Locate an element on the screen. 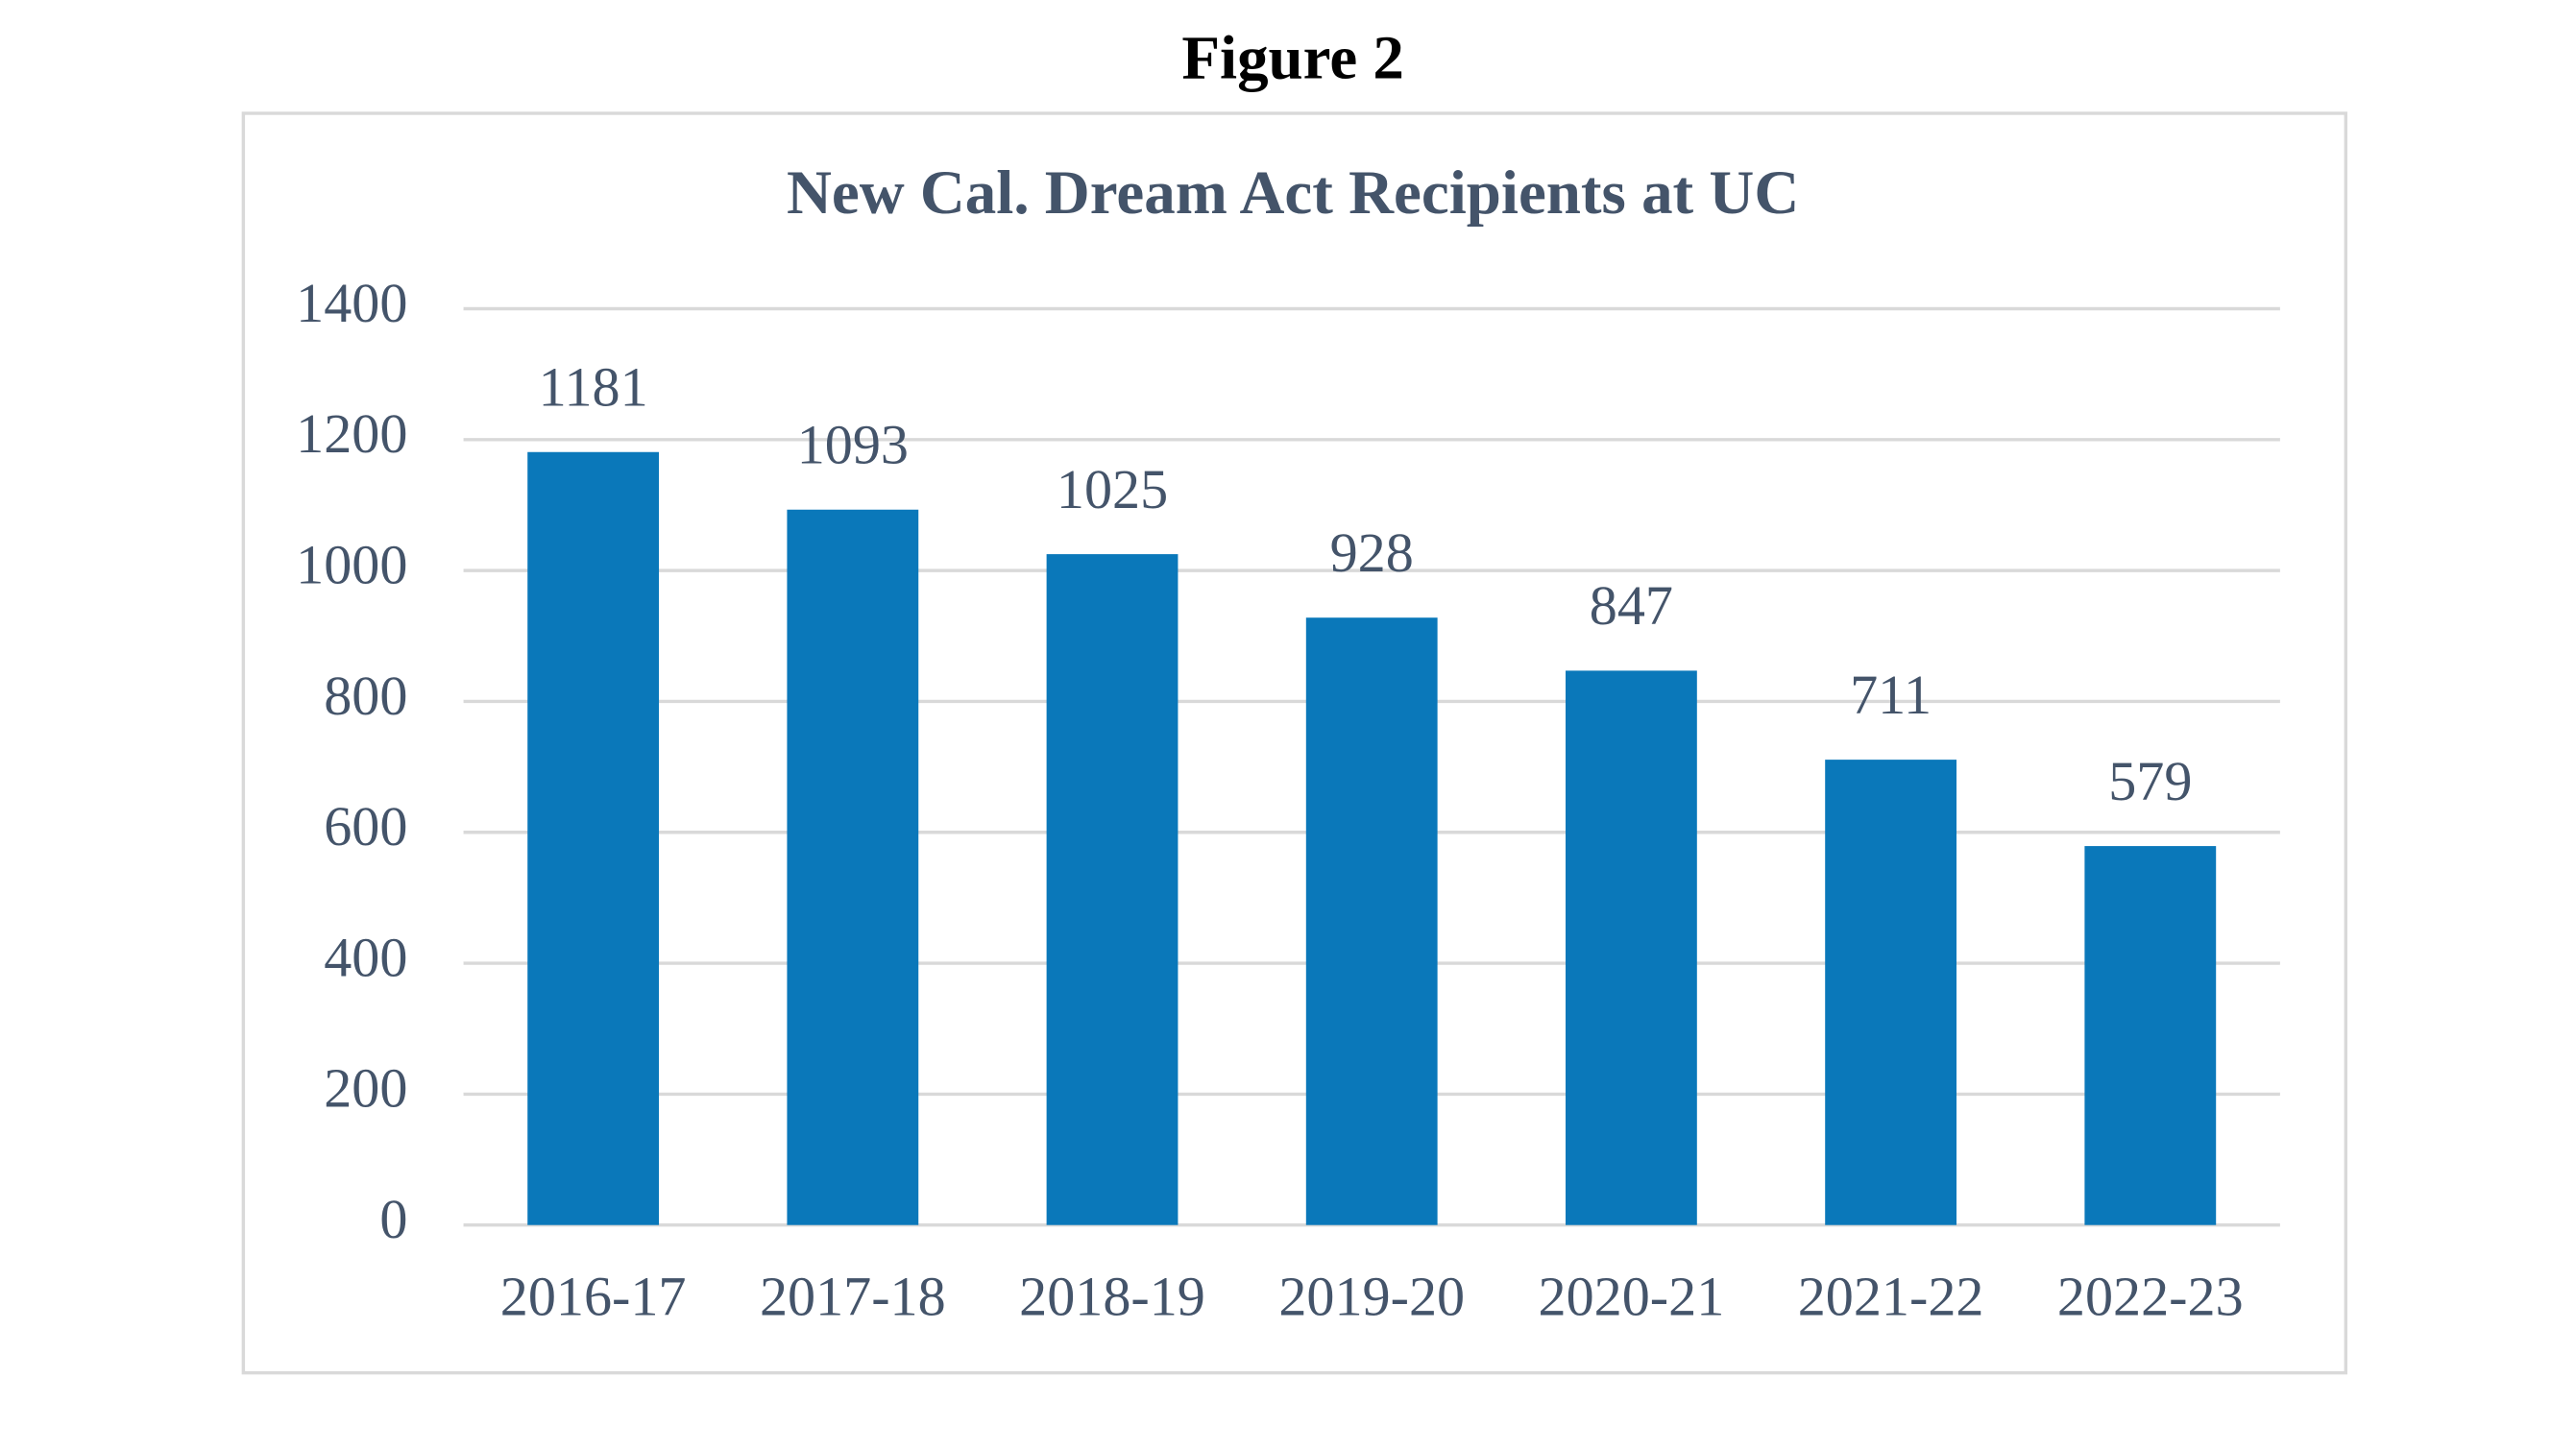  data-label: 579 is located at coordinates (2150, 781).